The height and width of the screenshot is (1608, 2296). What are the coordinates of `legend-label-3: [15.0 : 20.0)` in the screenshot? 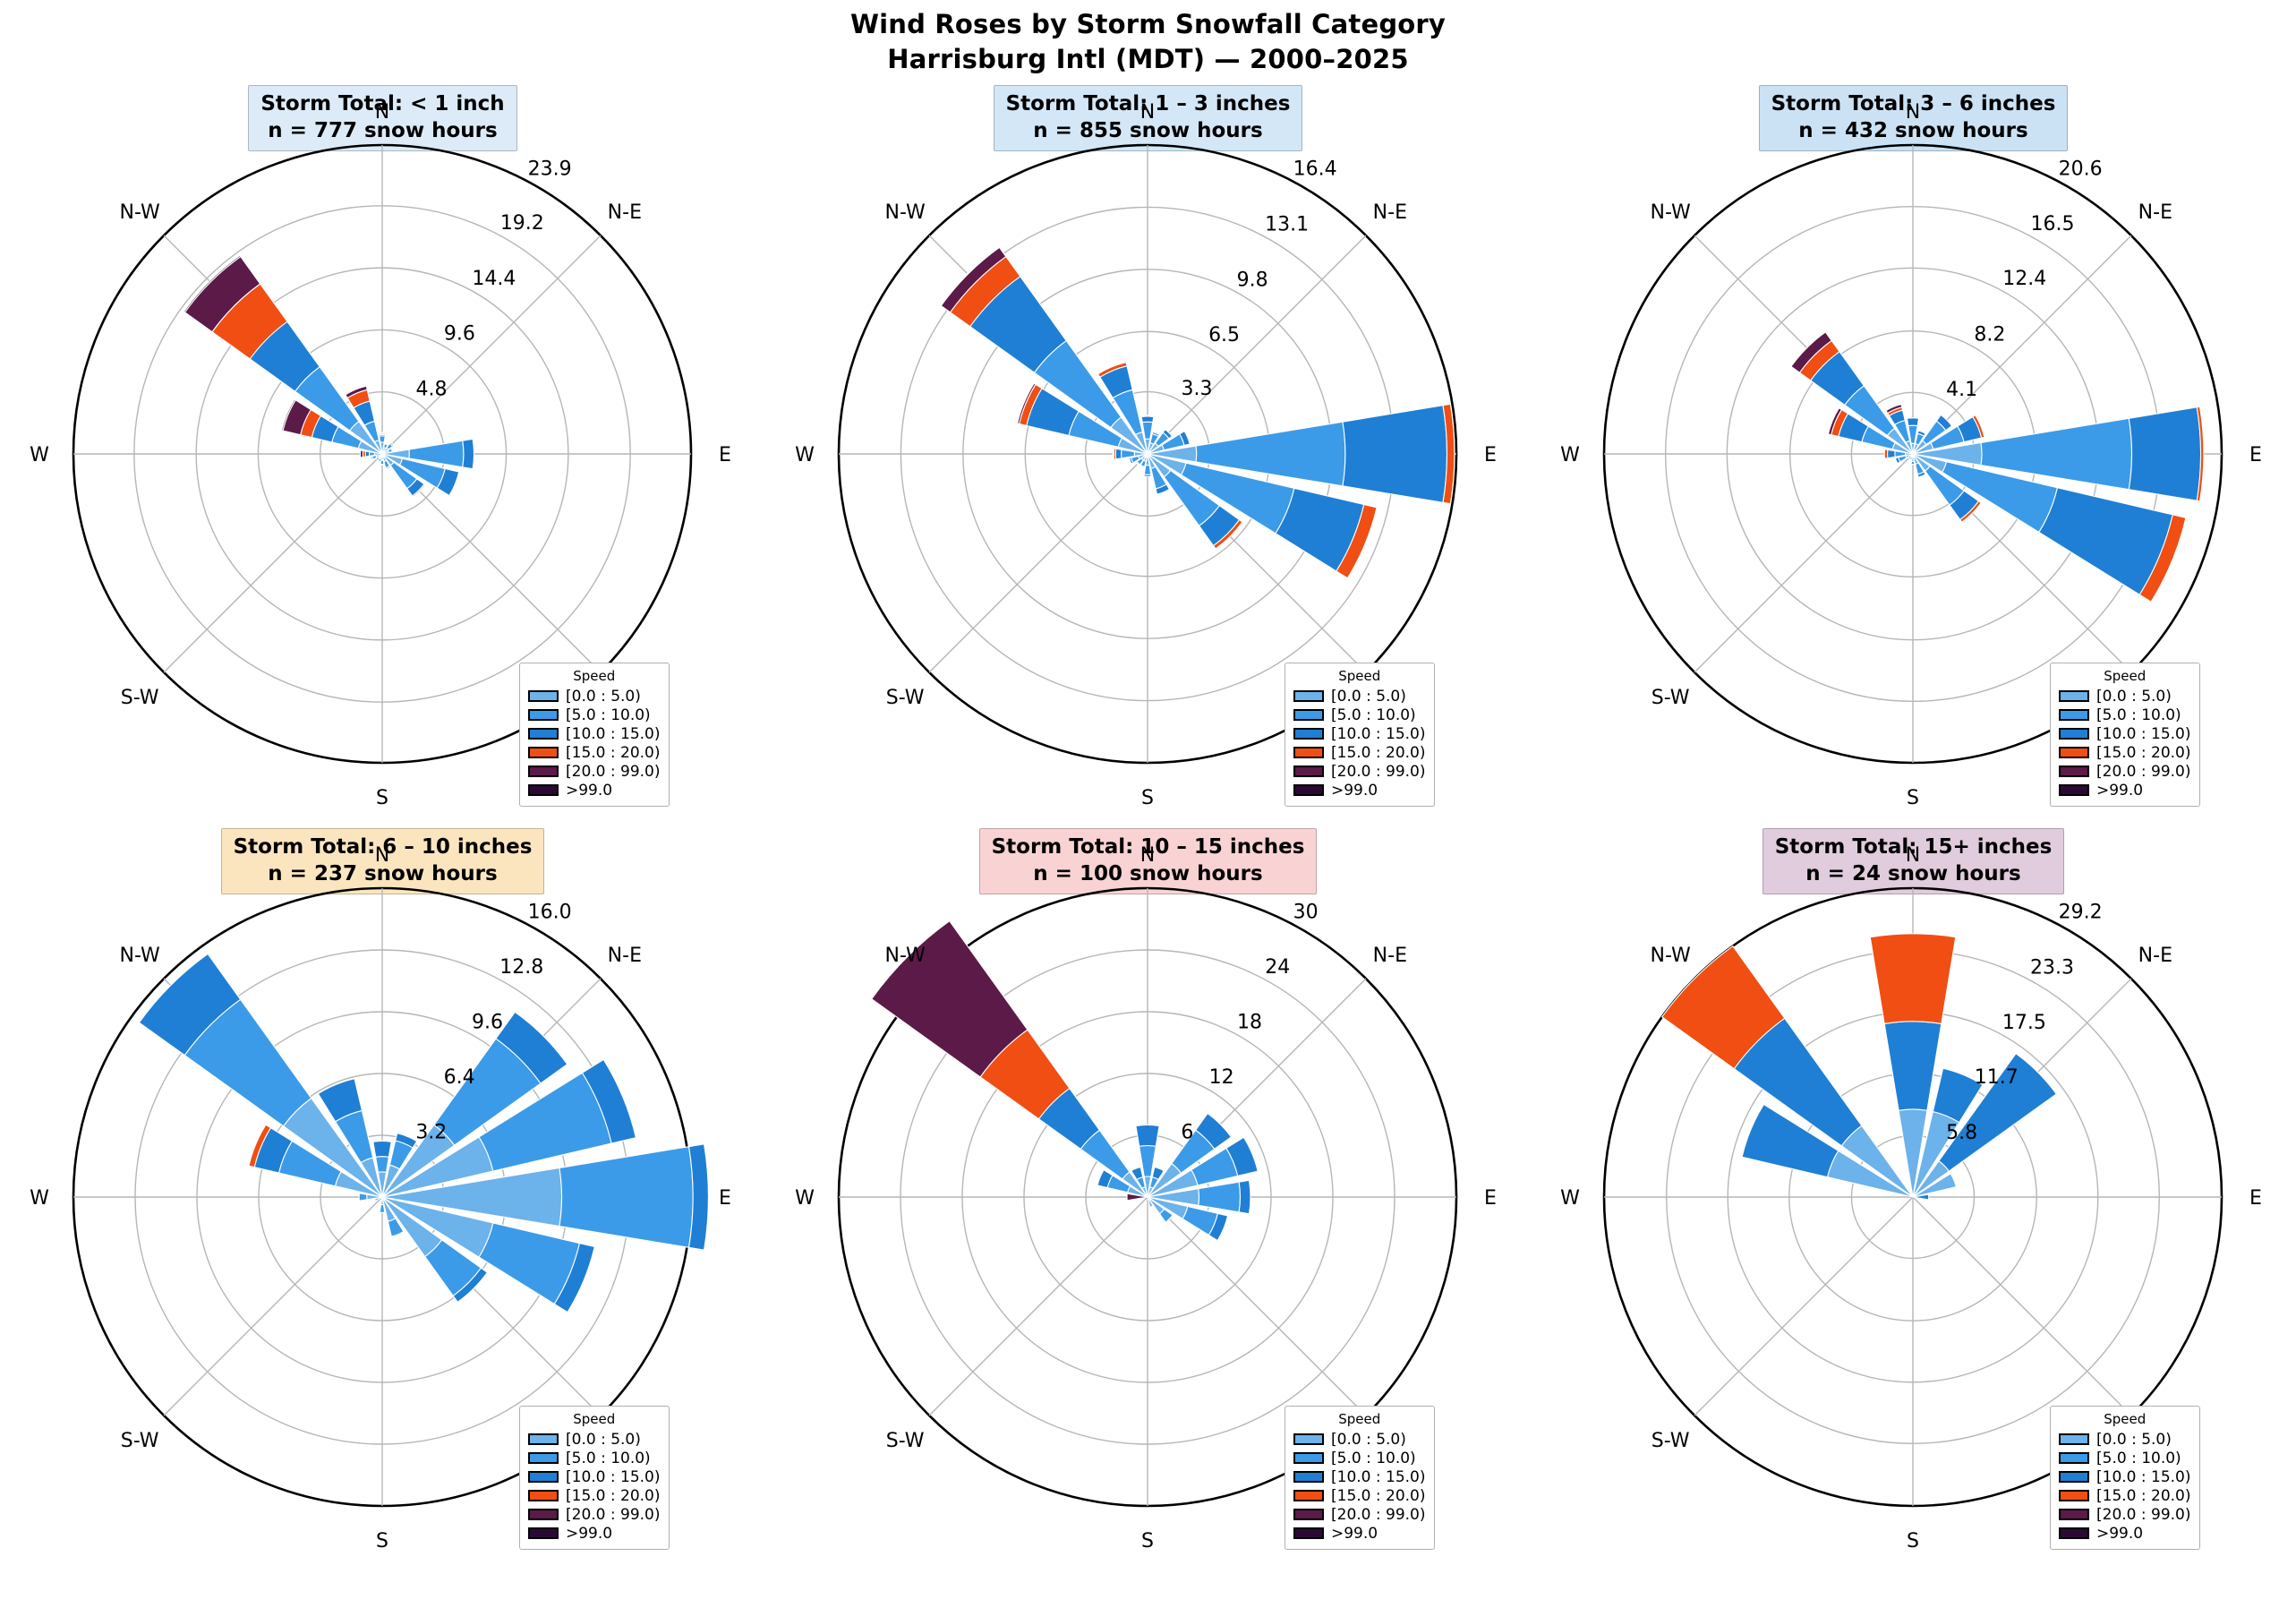 It's located at (2143, 1495).